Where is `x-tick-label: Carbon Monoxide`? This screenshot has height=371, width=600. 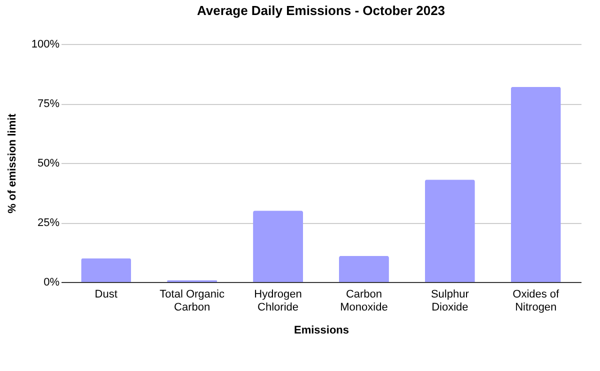 x-tick-label: Carbon Monoxide is located at coordinates (364, 301).